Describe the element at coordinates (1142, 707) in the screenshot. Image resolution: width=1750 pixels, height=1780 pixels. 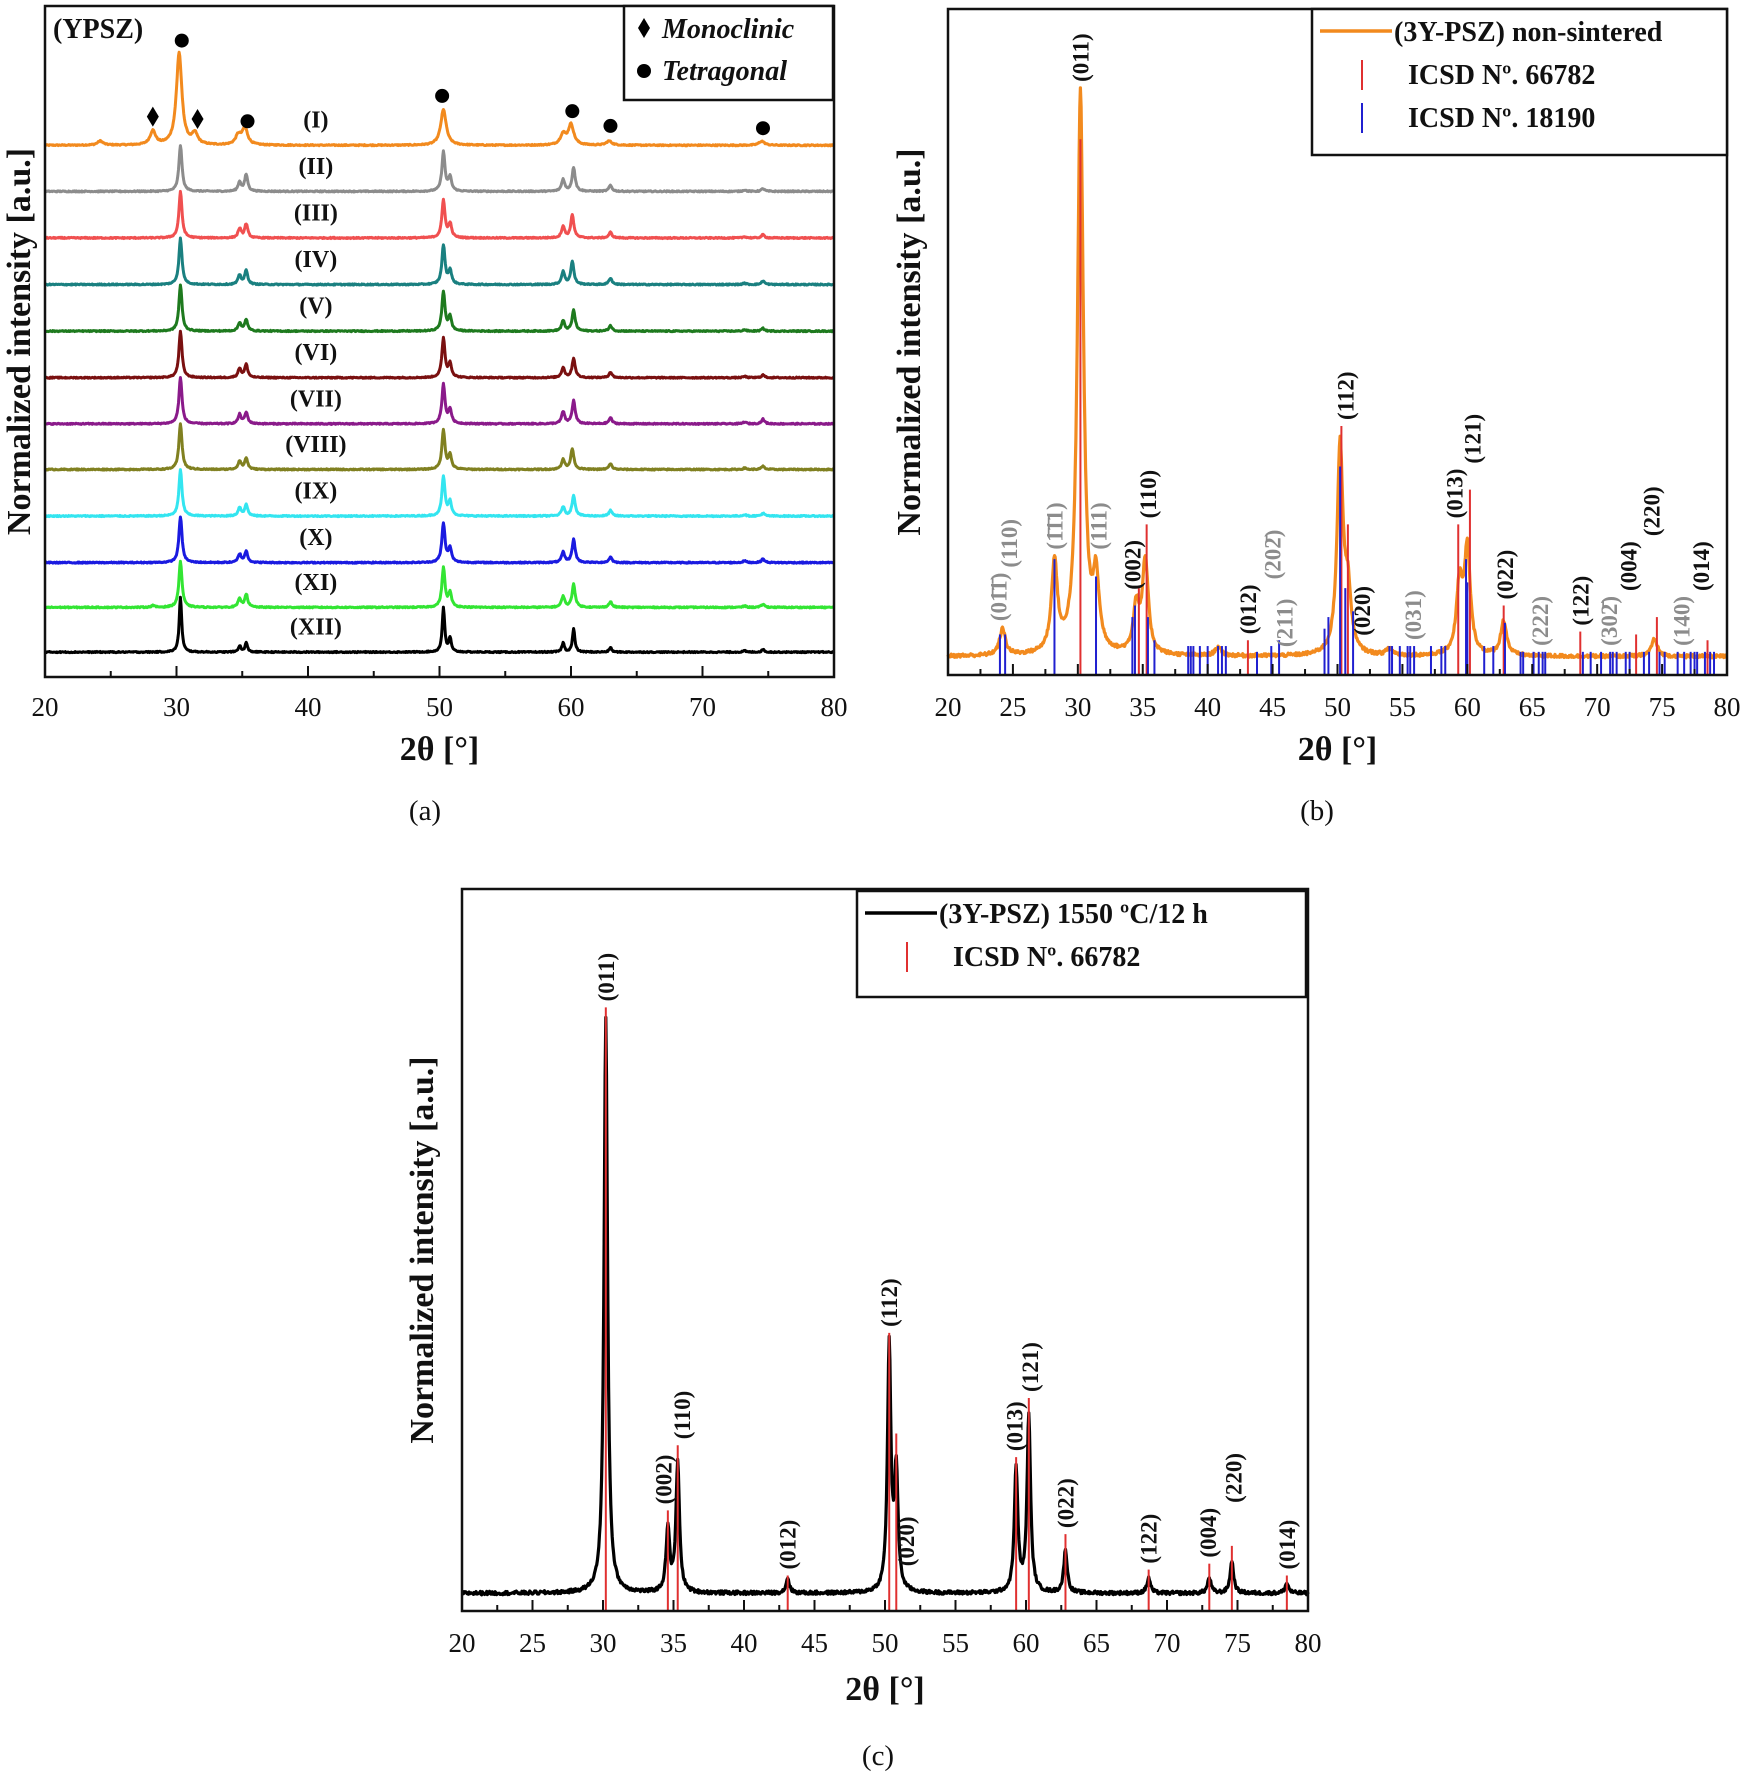
I see `x-tick-label: 35` at that location.